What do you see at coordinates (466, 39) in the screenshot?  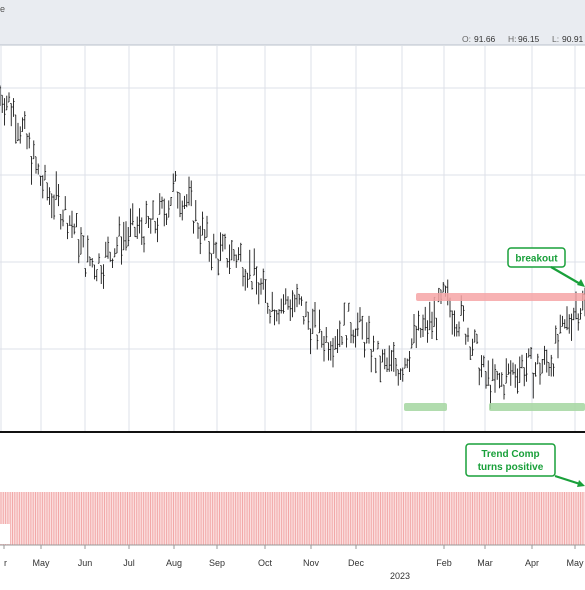 I see `open-label: O:` at bounding box center [466, 39].